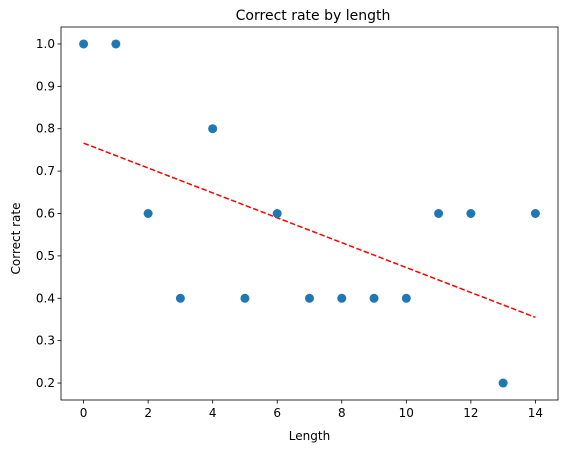 This screenshot has height=453, width=567. What do you see at coordinates (148, 413) in the screenshot?
I see `x-tick-label: 2` at bounding box center [148, 413].